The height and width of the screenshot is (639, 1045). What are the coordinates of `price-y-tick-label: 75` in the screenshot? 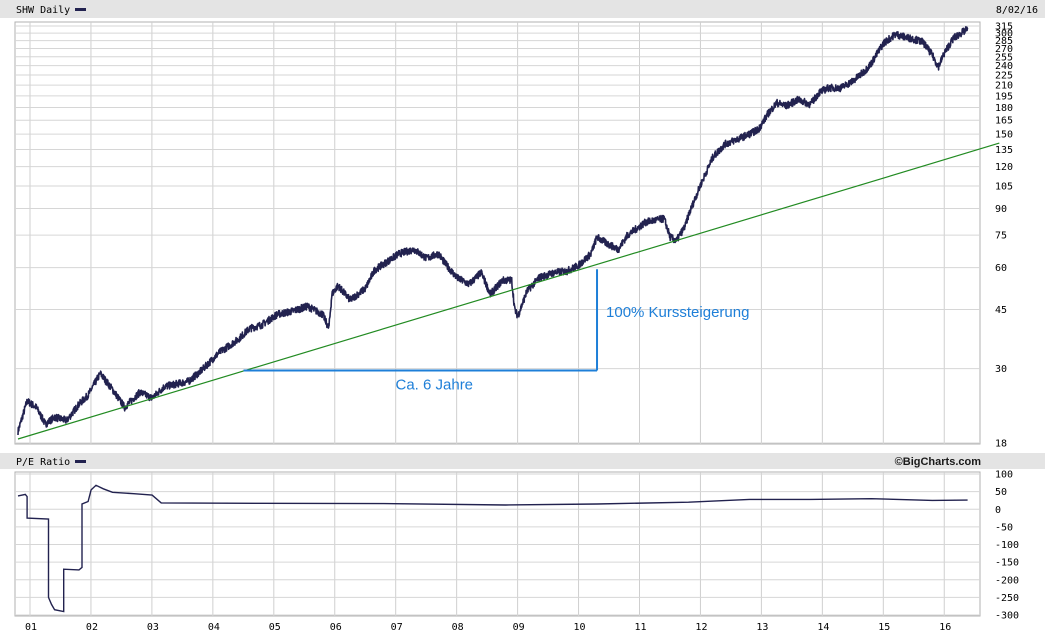 It's located at (1001, 236).